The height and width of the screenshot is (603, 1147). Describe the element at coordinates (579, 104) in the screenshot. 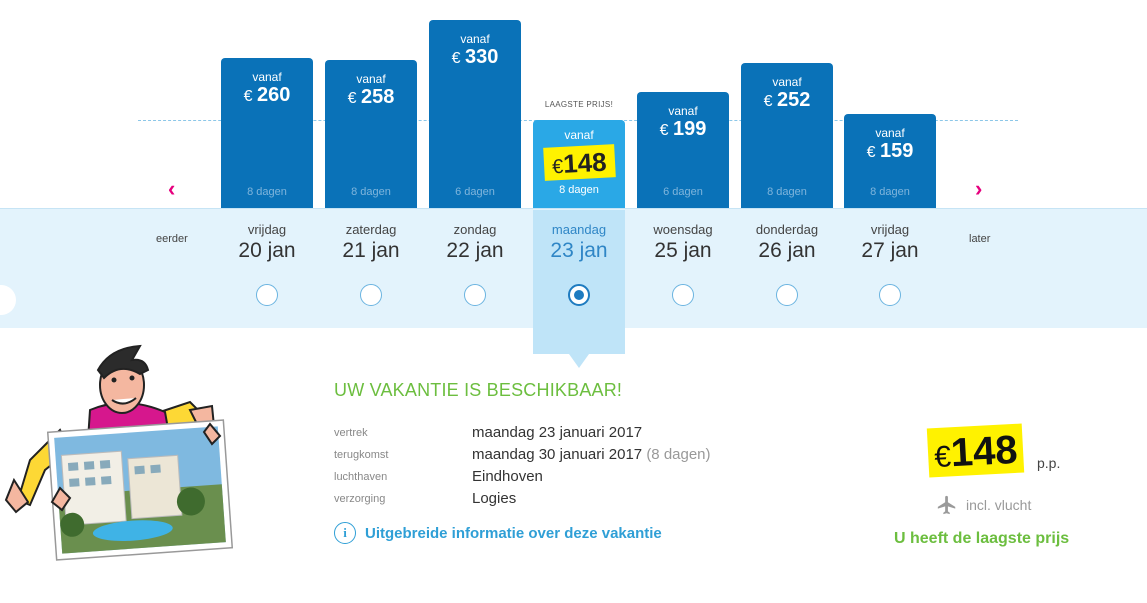

I see `lowest-price-label: LAAGSTE PRIJS!` at that location.